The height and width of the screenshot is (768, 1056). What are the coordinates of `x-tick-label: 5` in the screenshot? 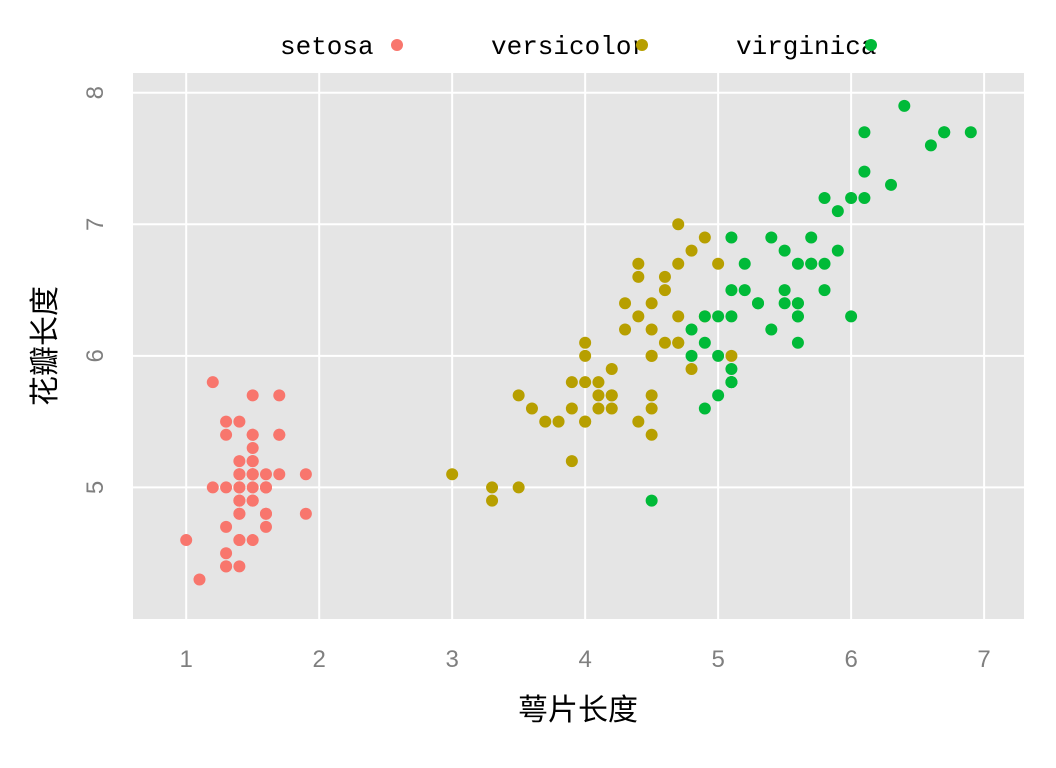 It's located at (717, 659).